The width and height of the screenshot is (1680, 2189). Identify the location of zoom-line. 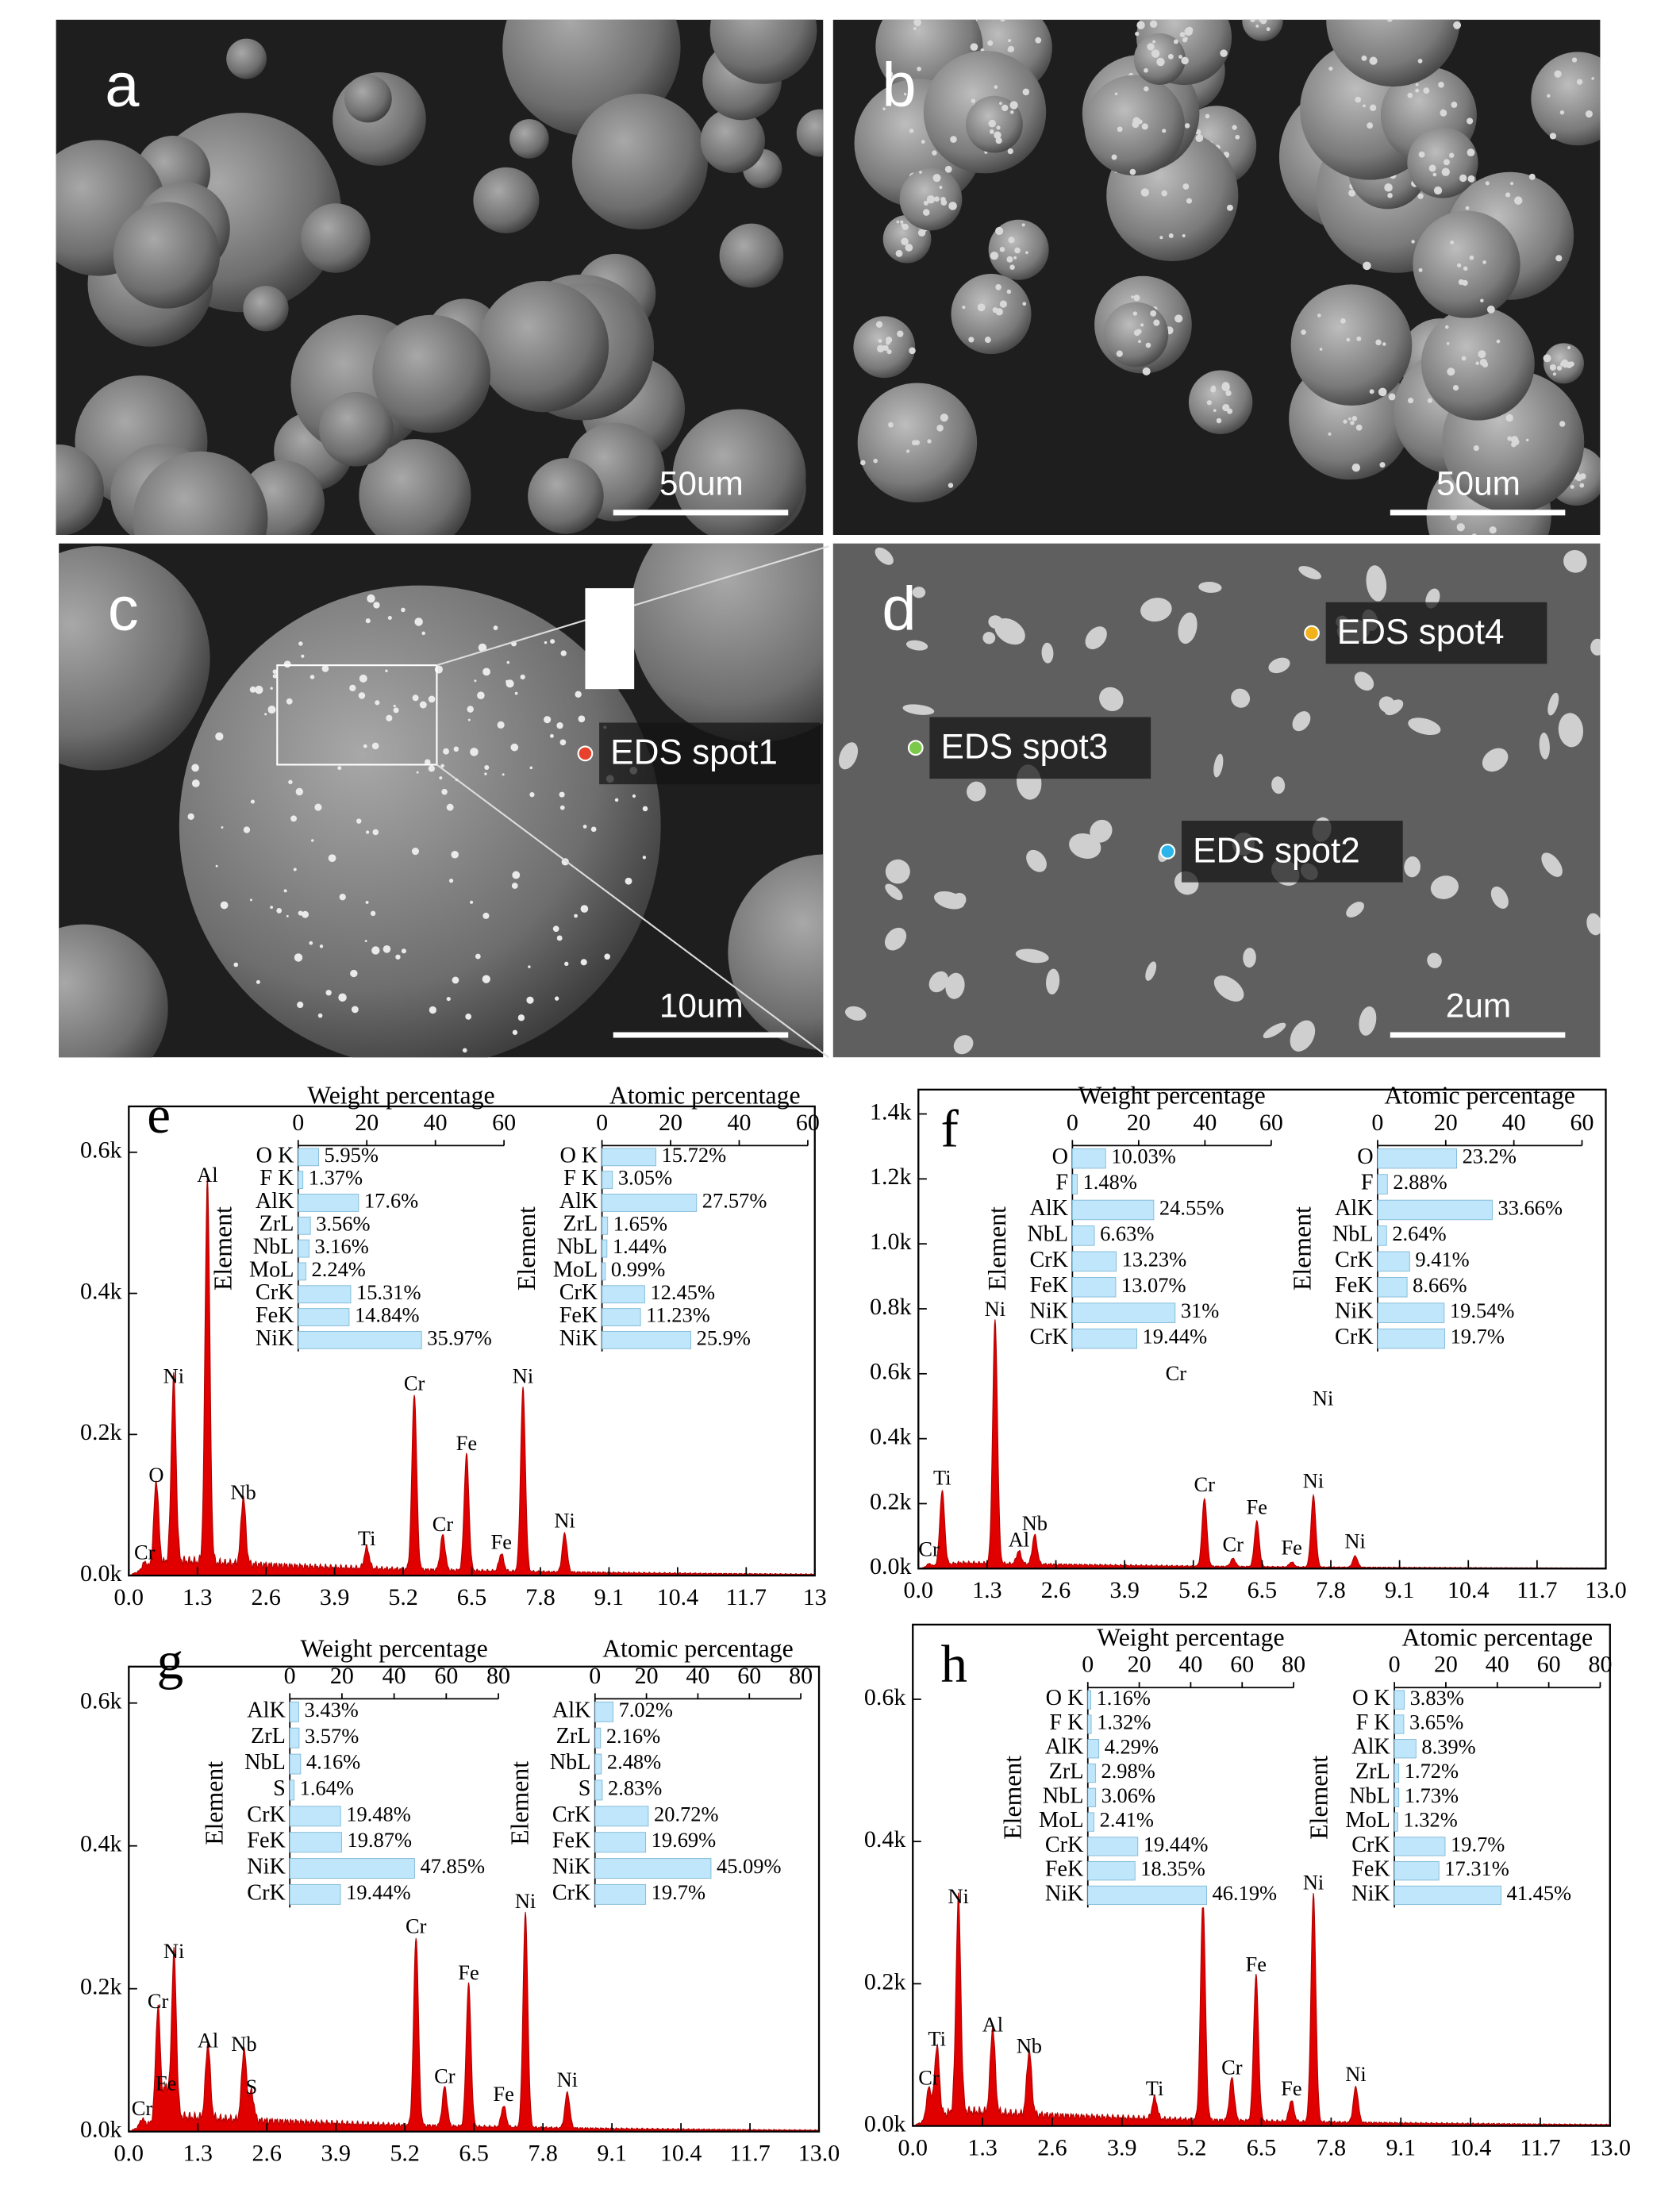
(633, 912).